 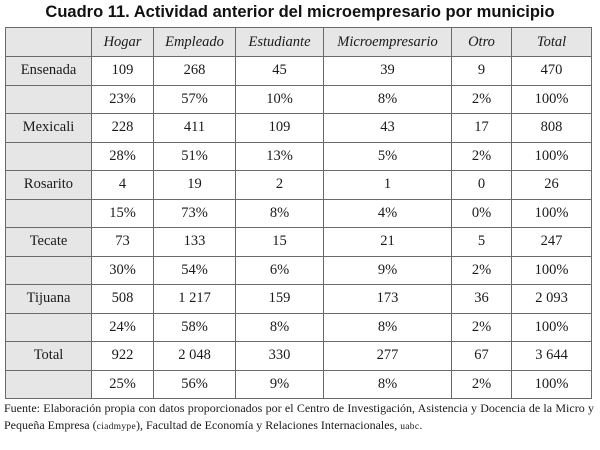 I want to click on percent-cell: 25%, so click(x=122, y=384).